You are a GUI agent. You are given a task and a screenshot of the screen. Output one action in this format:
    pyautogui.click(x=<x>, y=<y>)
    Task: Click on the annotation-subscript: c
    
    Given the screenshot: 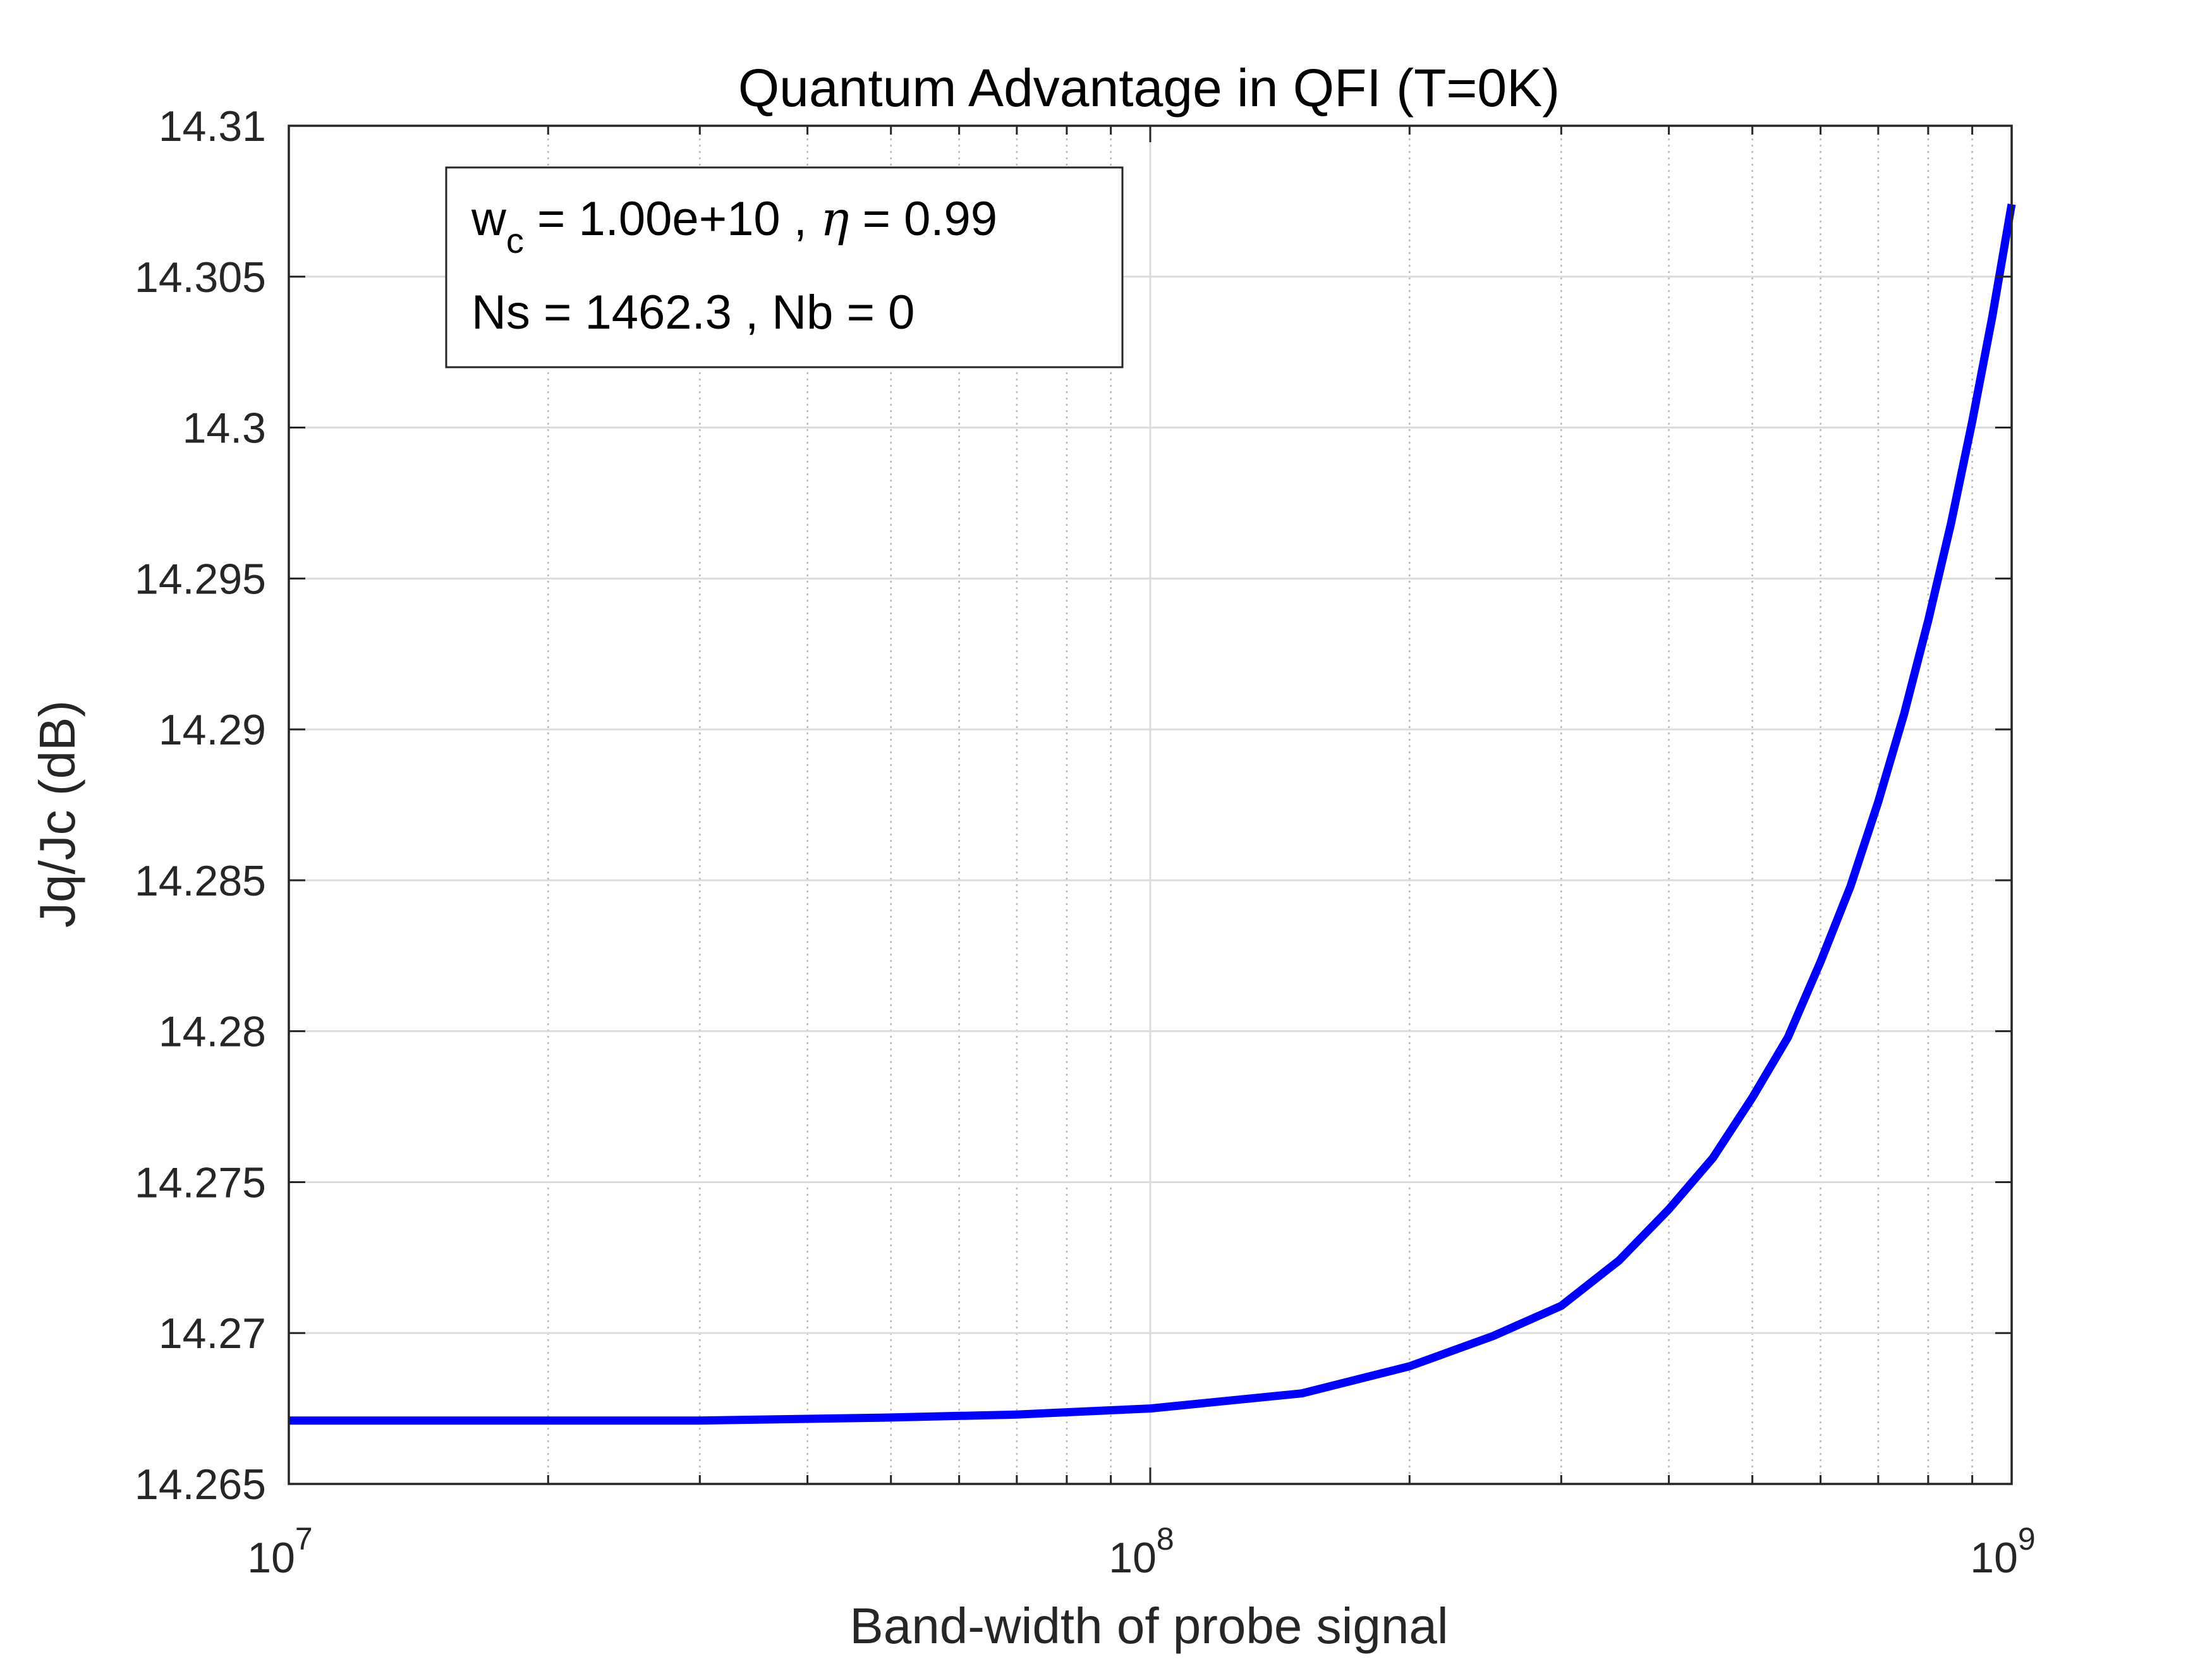 What is the action you would take?
    pyautogui.click(x=515, y=240)
    